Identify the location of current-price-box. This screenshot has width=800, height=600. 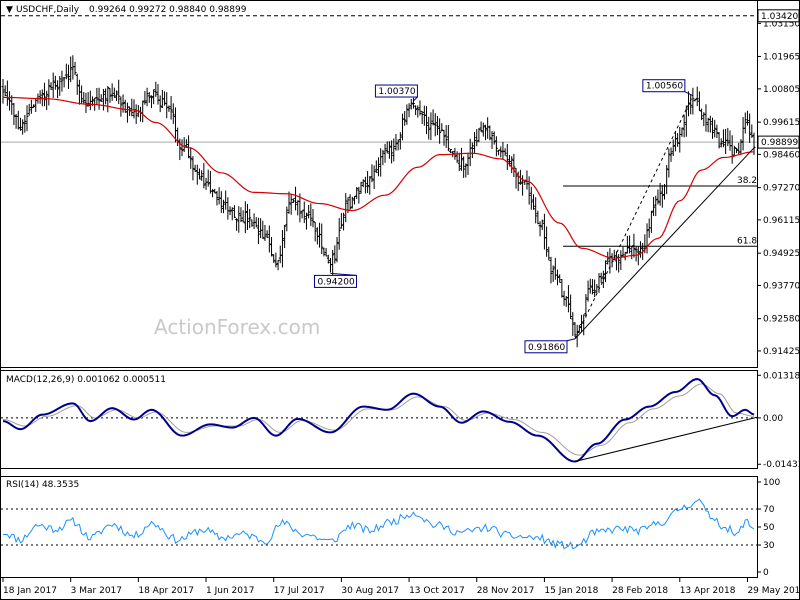
(778, 142).